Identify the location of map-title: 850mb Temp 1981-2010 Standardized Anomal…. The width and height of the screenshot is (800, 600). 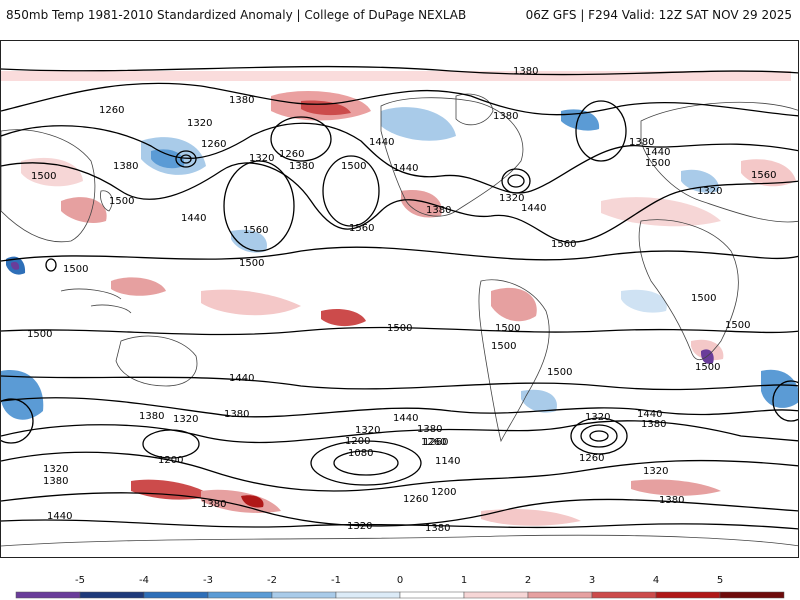
(236, 15).